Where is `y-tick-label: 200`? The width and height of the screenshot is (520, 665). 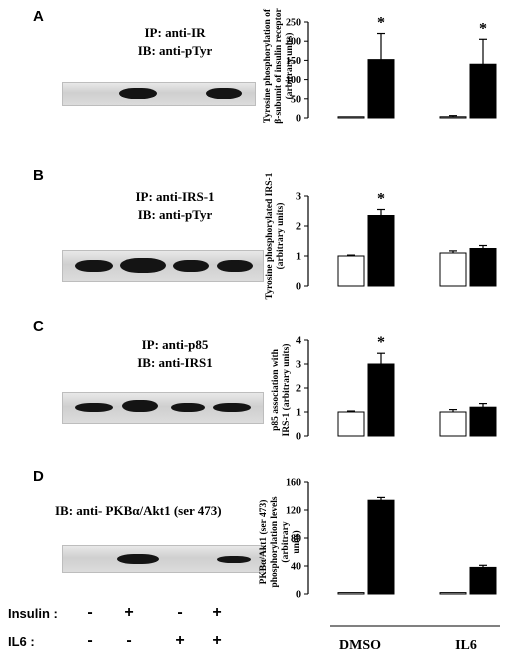 y-tick-label: 200 is located at coordinates (293, 42).